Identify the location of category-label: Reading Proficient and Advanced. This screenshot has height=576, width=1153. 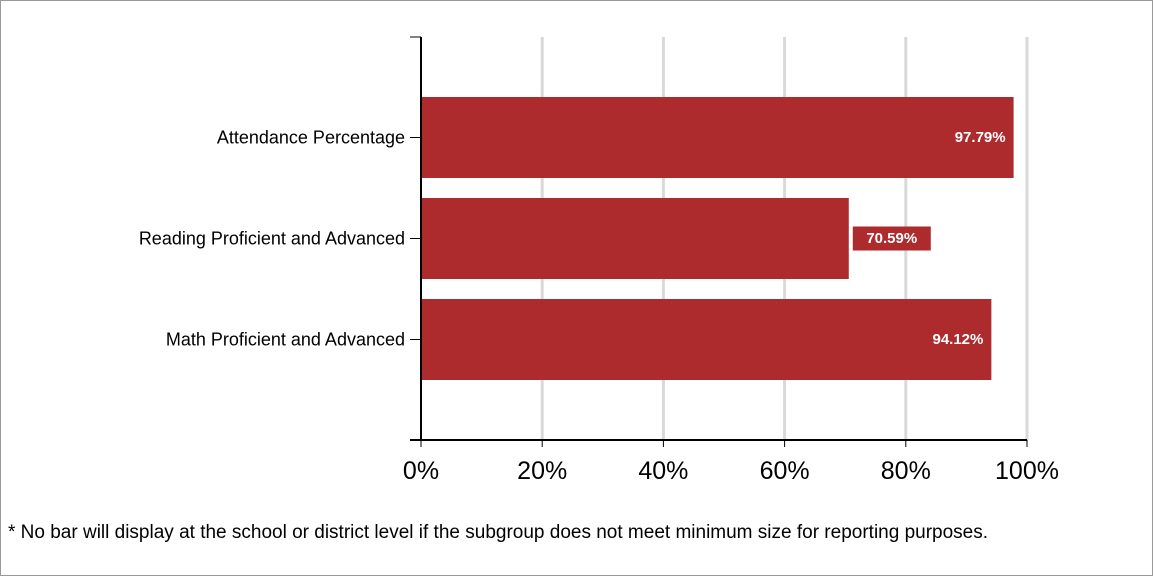
(272, 239).